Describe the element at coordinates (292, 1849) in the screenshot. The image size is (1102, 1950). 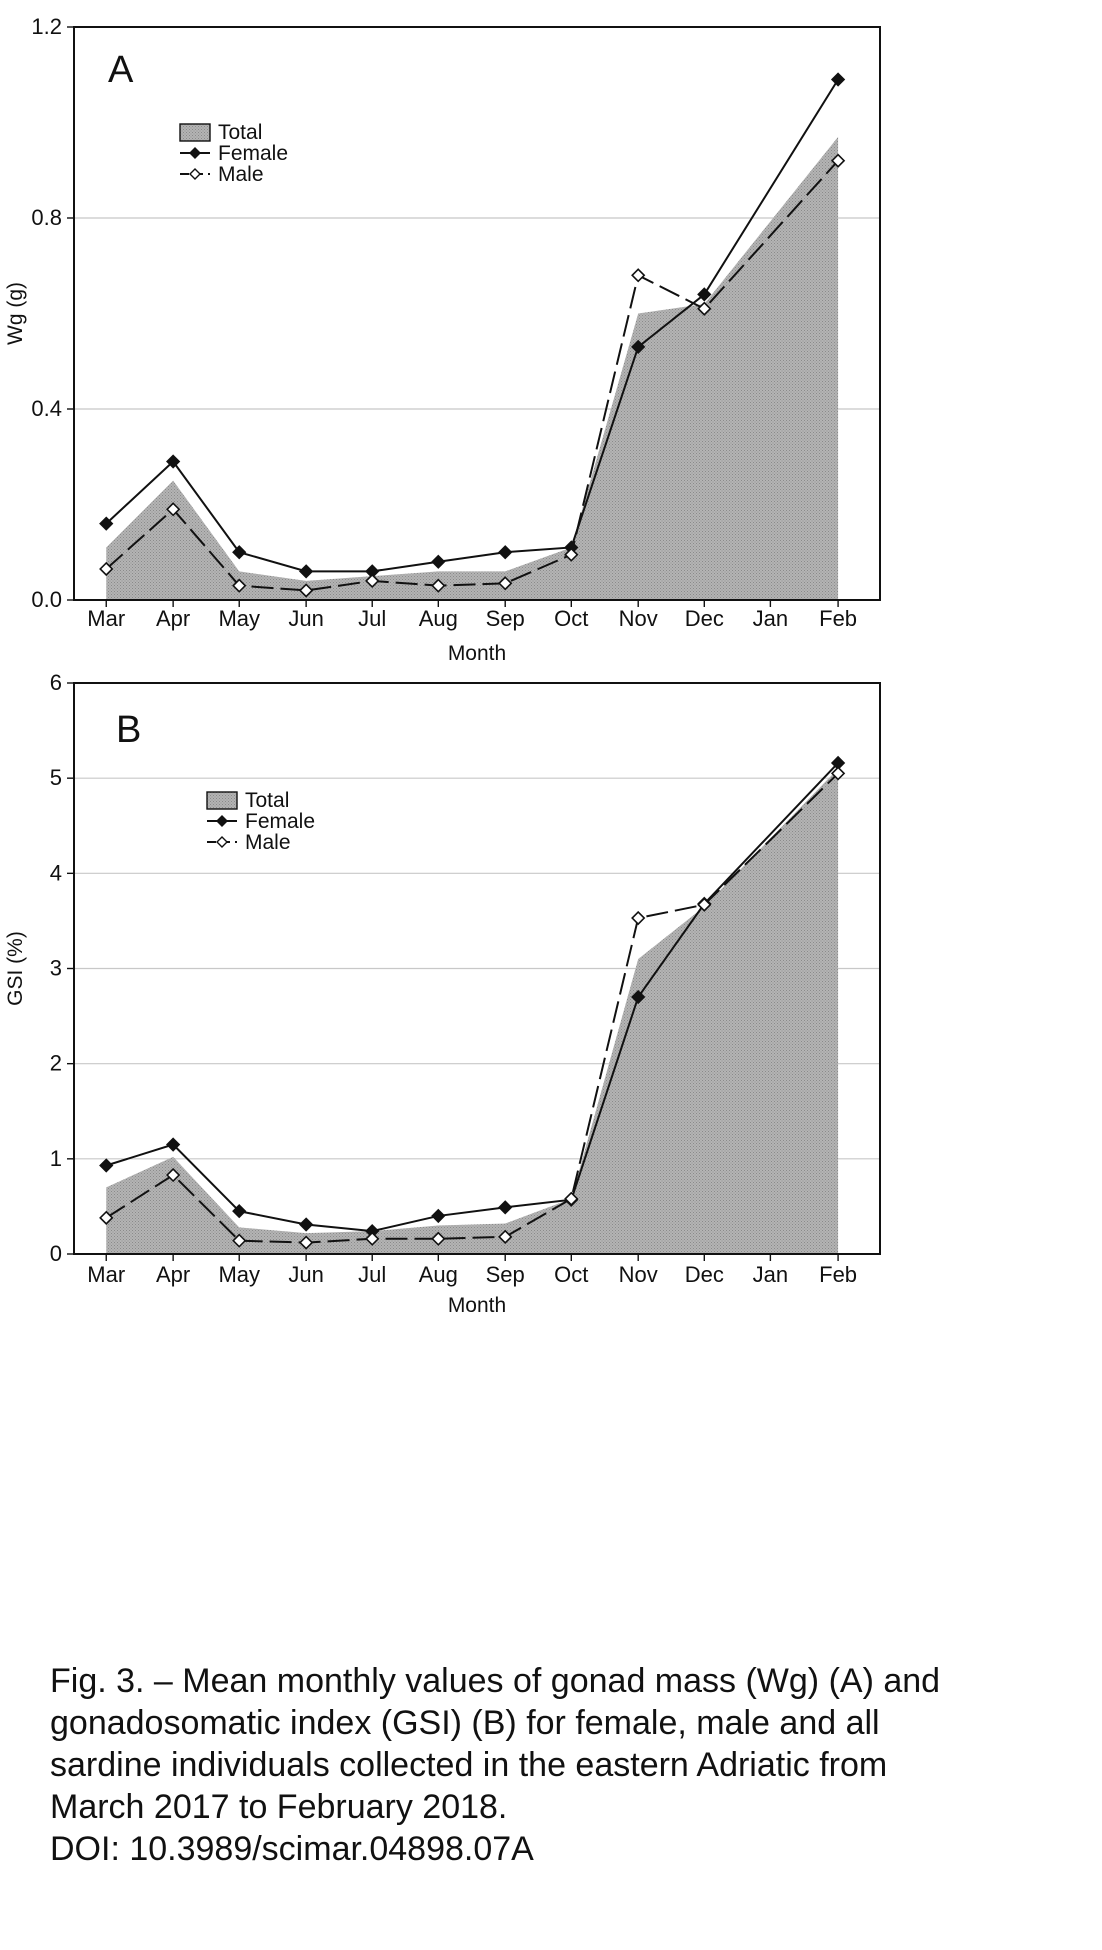
I see `caption-line: DOI: 10.3989/scimar.04898.07A` at that location.